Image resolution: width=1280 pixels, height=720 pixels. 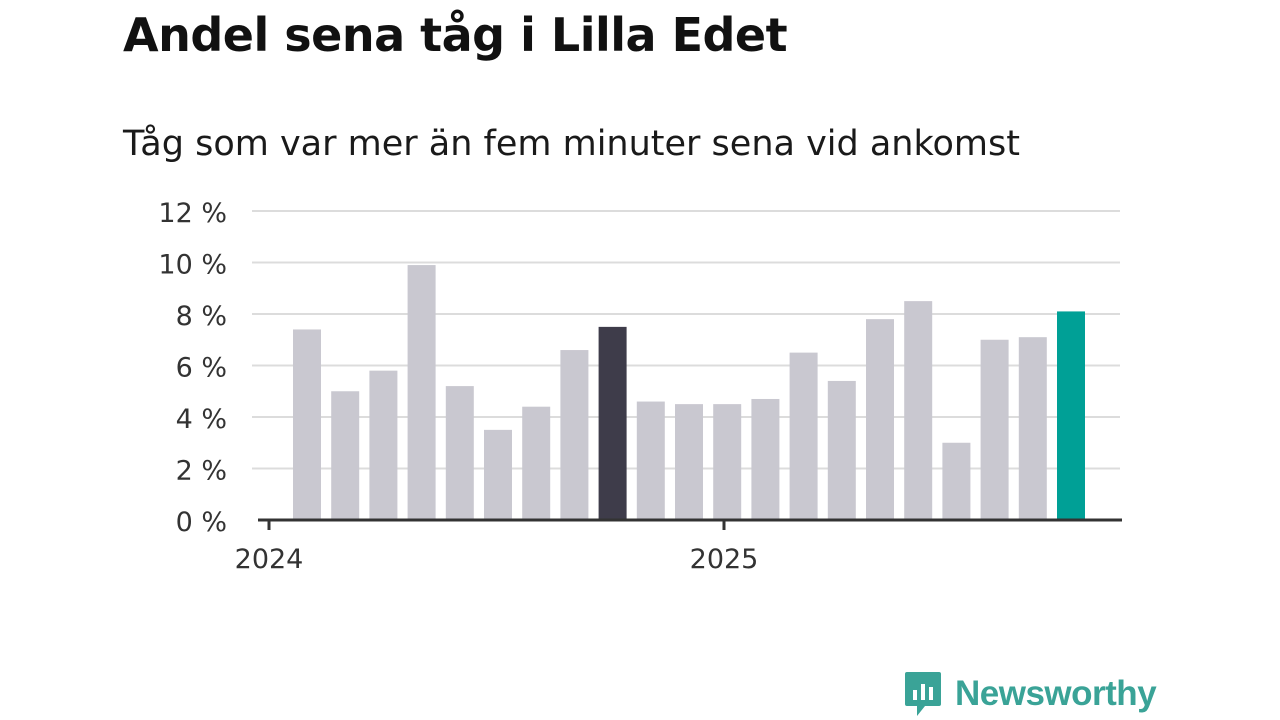 What do you see at coordinates (724, 559) in the screenshot?
I see `x-tick-label: 2025` at bounding box center [724, 559].